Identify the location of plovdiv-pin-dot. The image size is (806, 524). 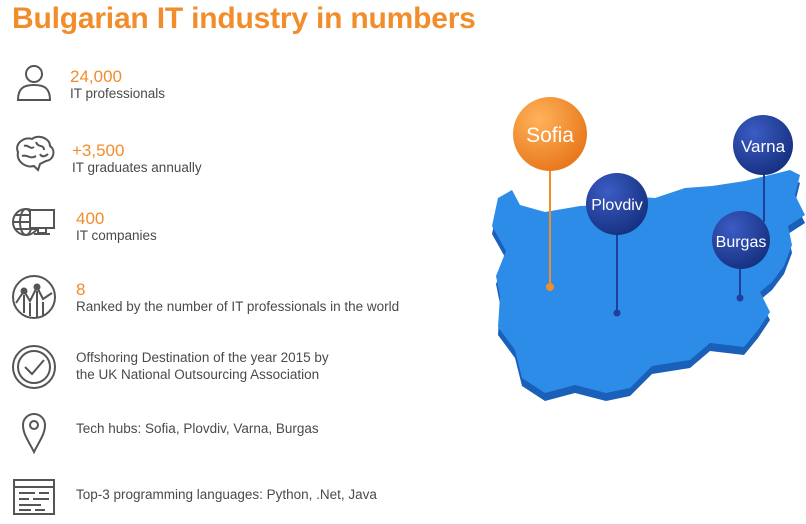
(617, 313).